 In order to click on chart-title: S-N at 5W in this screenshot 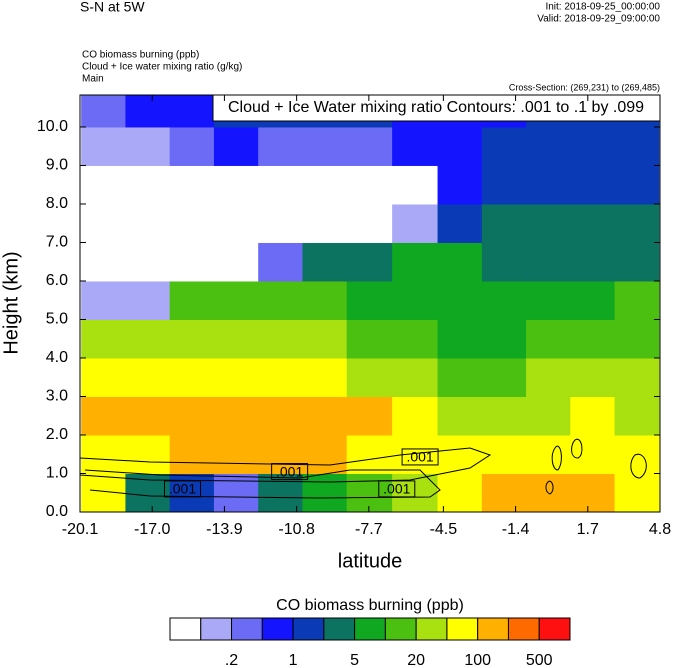, I will do `click(112, 7)`.